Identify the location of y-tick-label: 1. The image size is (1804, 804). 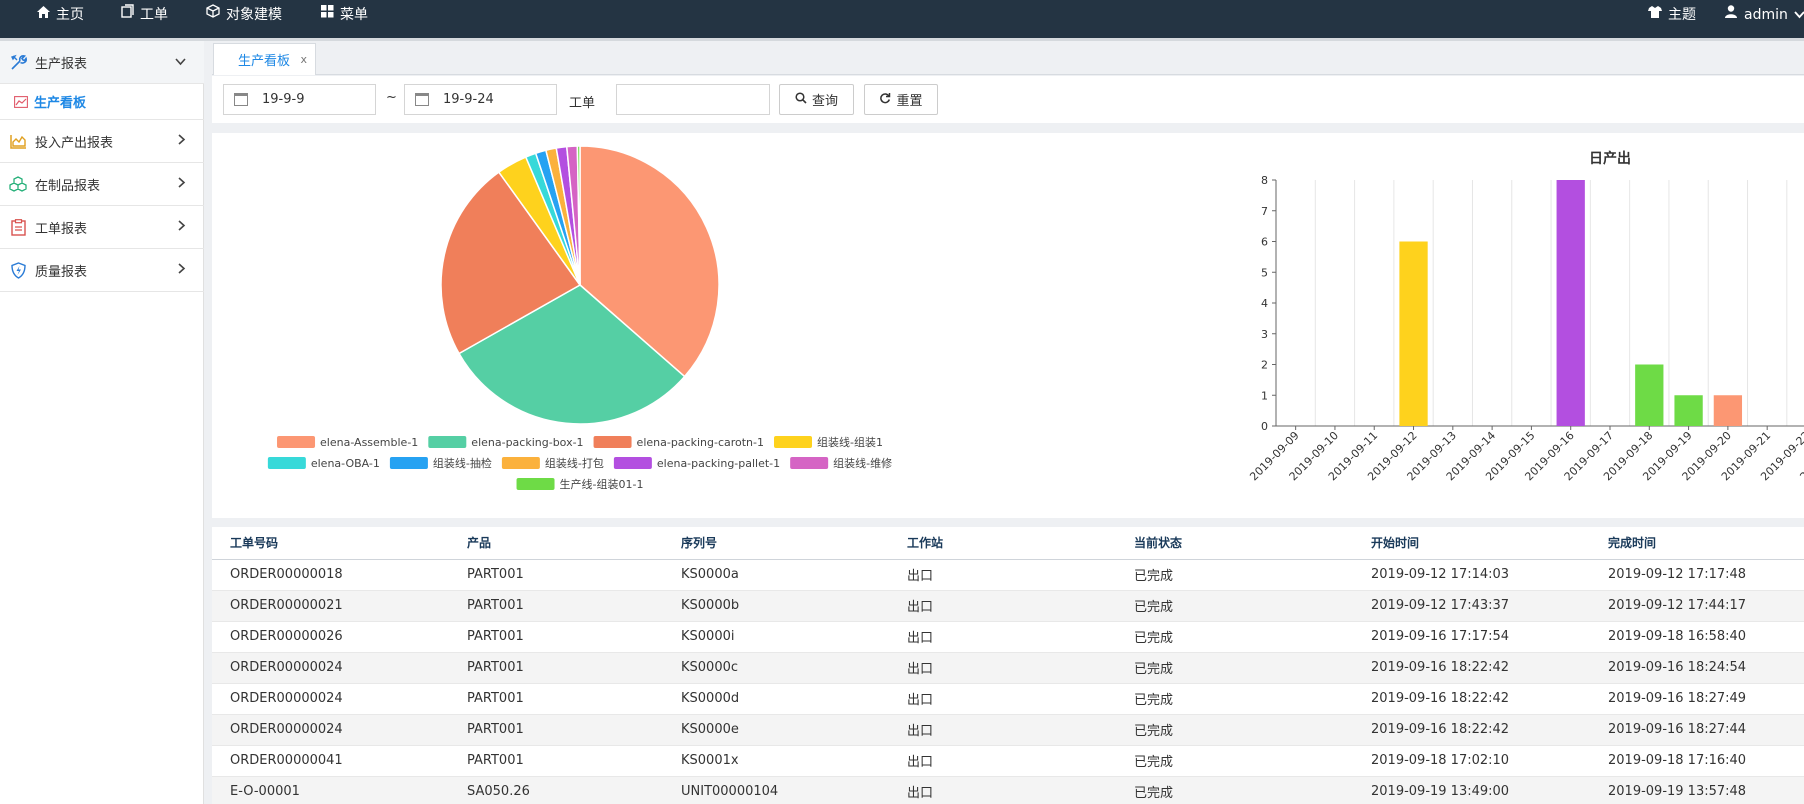
(1264, 395).